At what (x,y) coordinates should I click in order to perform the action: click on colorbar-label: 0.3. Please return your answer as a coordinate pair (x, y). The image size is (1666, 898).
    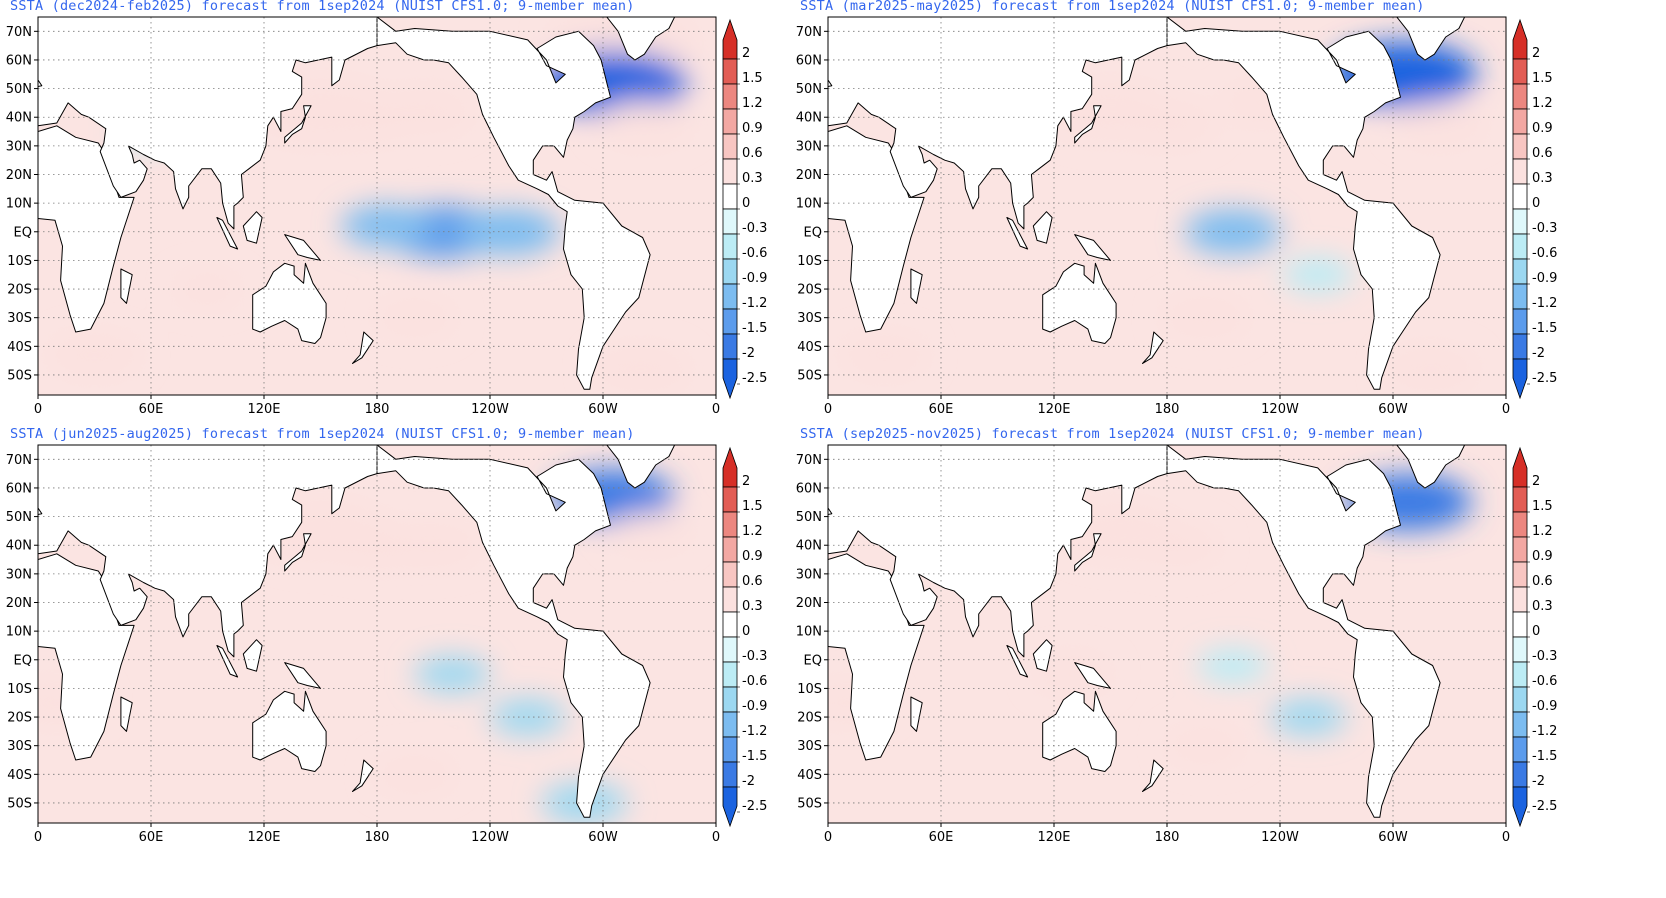
    Looking at the image, I should click on (752, 606).